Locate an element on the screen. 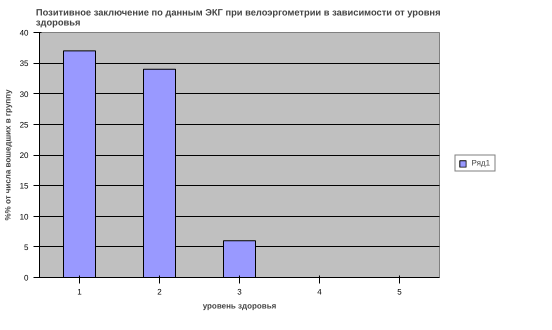 The height and width of the screenshot is (330, 552). y-tick-label: 20 is located at coordinates (25, 155).